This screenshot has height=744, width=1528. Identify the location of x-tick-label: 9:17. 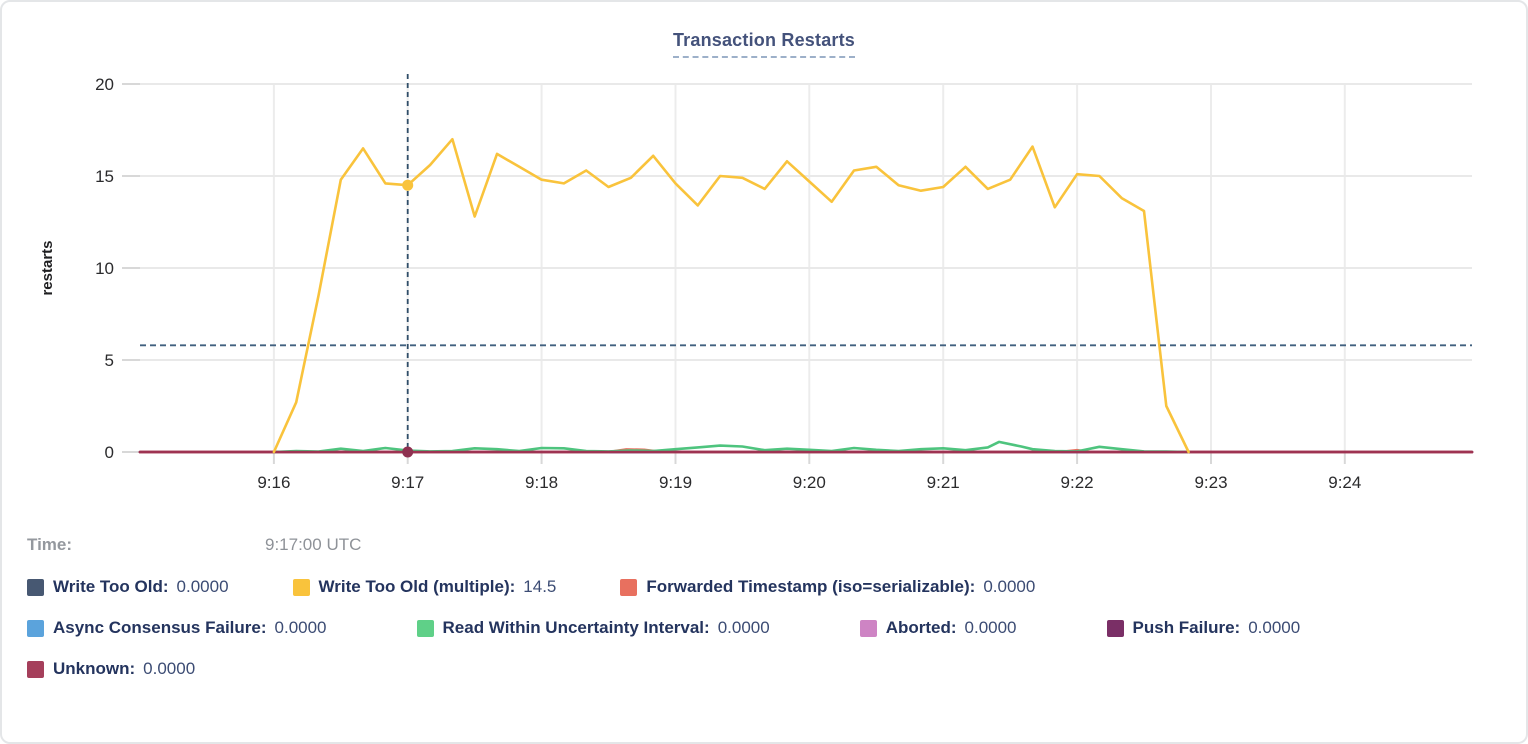
(407, 482).